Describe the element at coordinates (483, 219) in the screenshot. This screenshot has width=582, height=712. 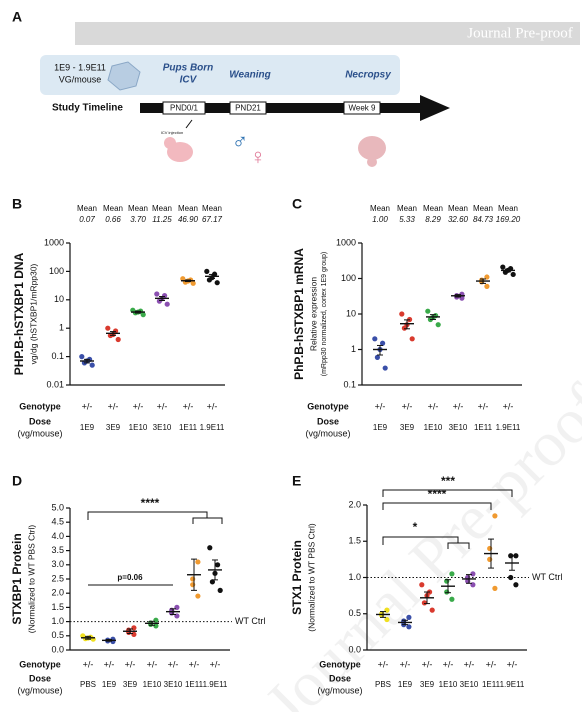
I see `mean-label: 84.73` at that location.